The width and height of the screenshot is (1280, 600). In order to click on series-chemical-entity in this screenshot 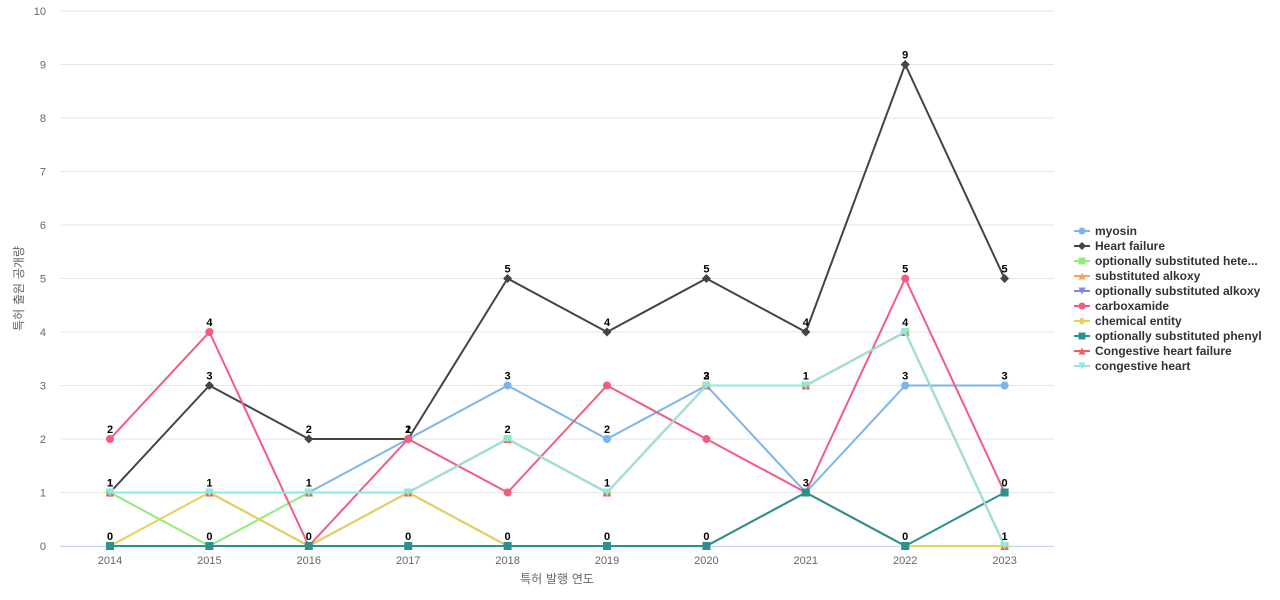, I will do `click(557, 519)`.